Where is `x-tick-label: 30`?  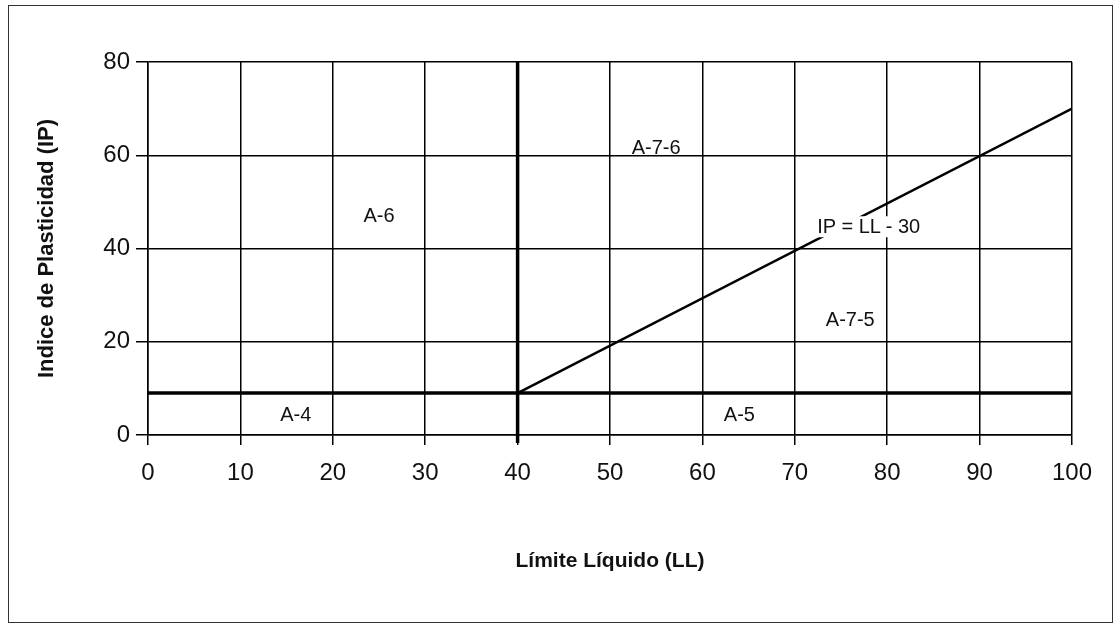 x-tick-label: 30 is located at coordinates (425, 472).